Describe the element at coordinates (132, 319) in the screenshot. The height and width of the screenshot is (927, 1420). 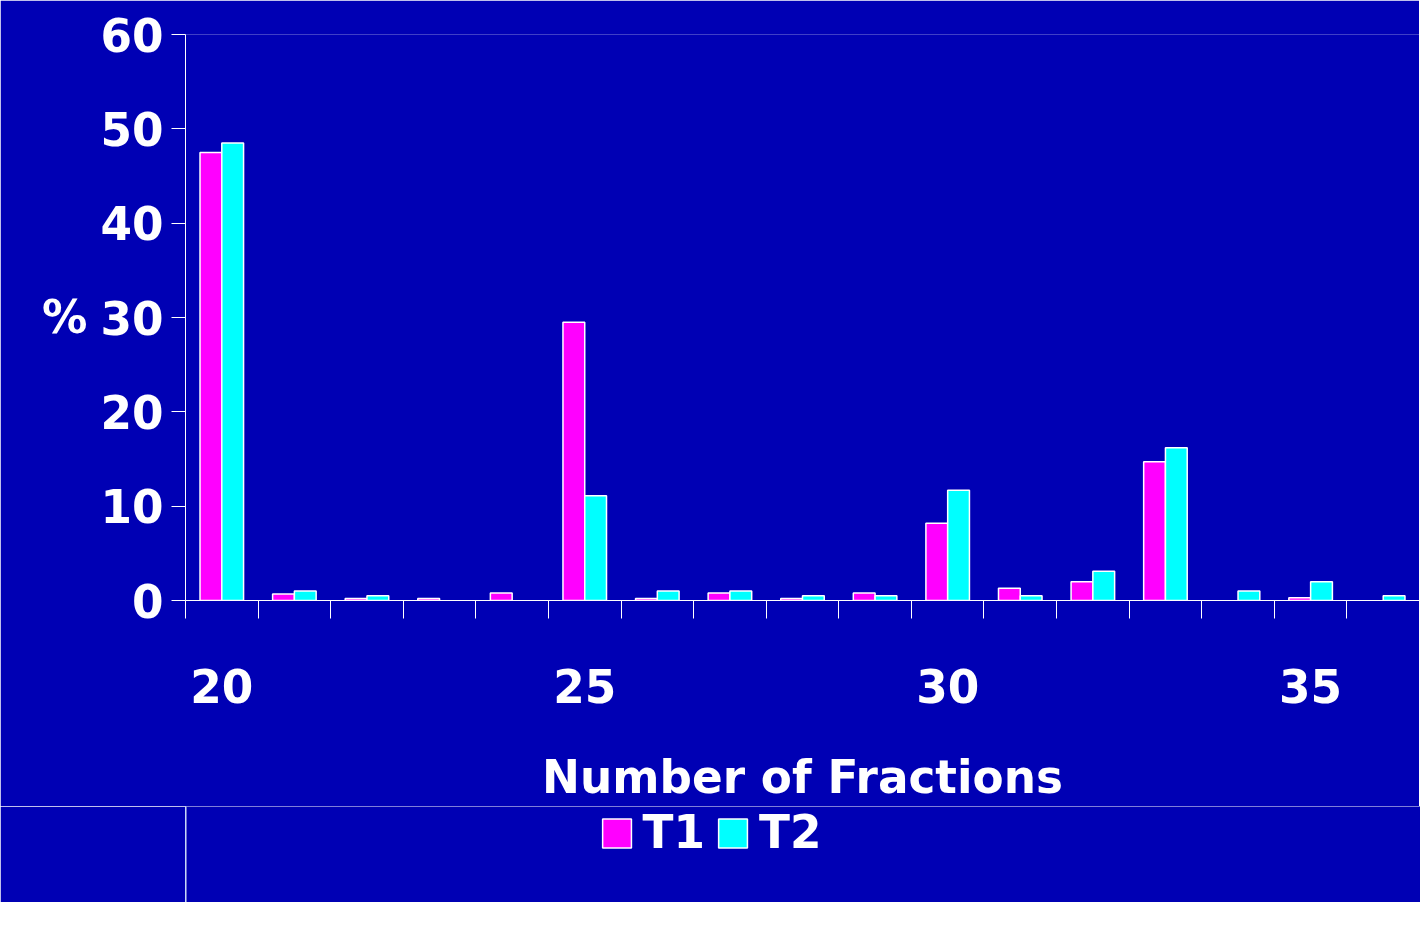
I see `y-tick-label: 30` at that location.